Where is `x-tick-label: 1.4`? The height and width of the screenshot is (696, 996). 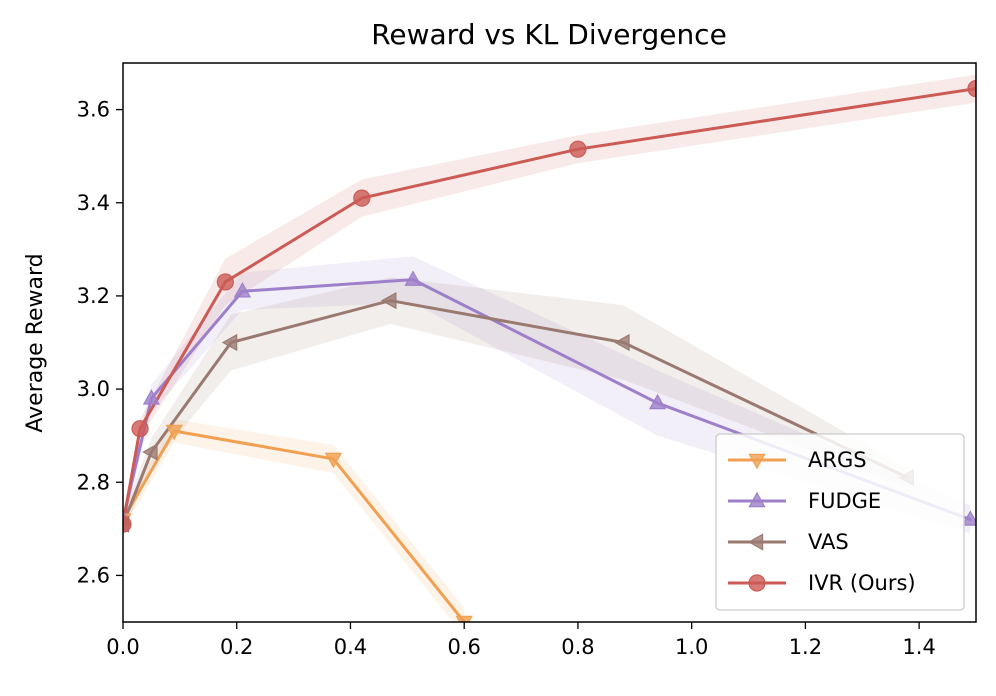
x-tick-label: 1.4 is located at coordinates (918, 647).